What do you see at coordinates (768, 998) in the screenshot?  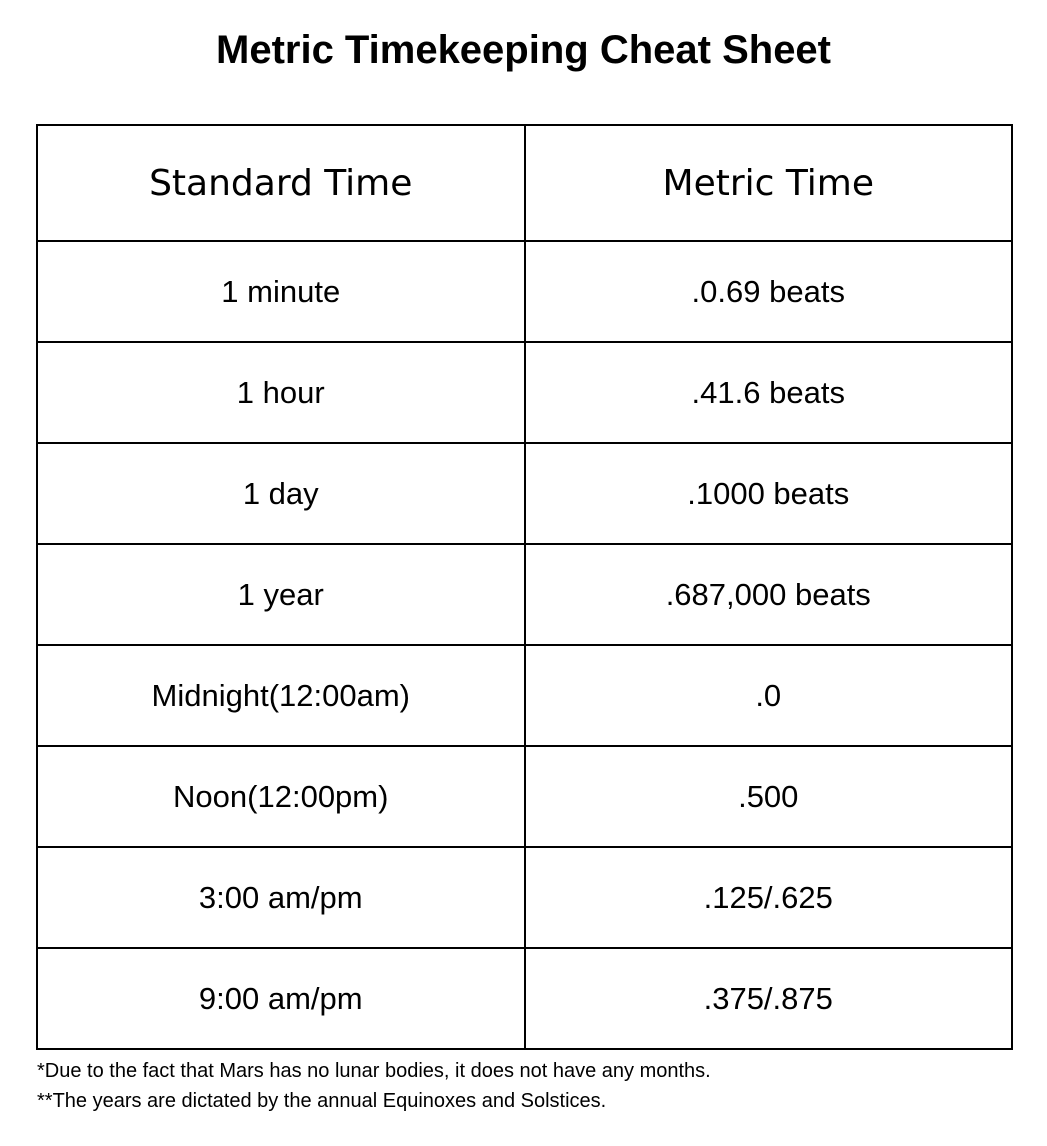 I see `metric-time-cell: .375/.875` at bounding box center [768, 998].